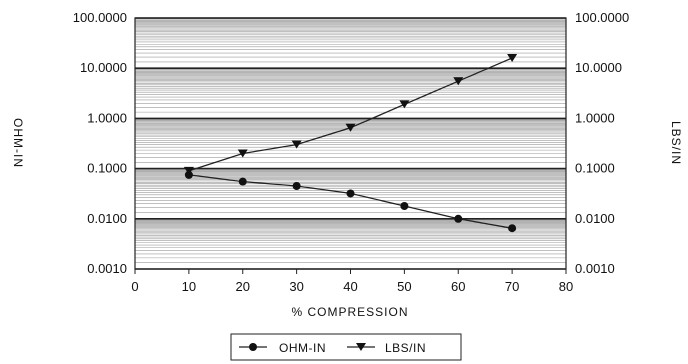 This screenshot has width=688, height=364. Describe the element at coordinates (595, 268) in the screenshot. I see `y-tick-label-right: 0.0010` at that location.